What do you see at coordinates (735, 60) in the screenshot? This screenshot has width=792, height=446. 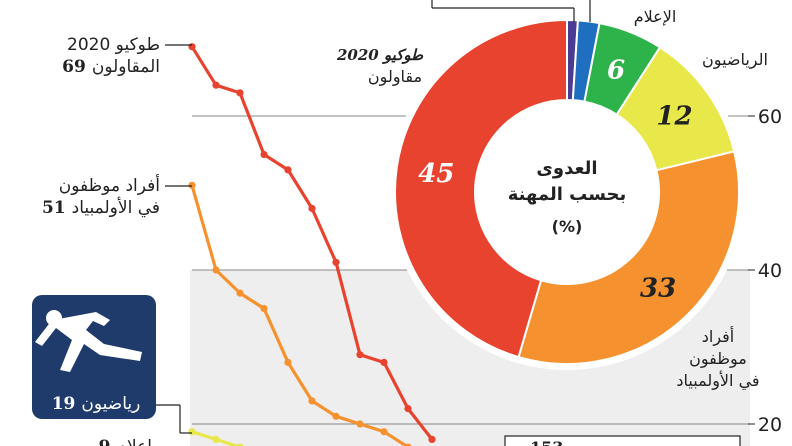 I see `pie-label-athletes: الرياضيون` at bounding box center [735, 60].